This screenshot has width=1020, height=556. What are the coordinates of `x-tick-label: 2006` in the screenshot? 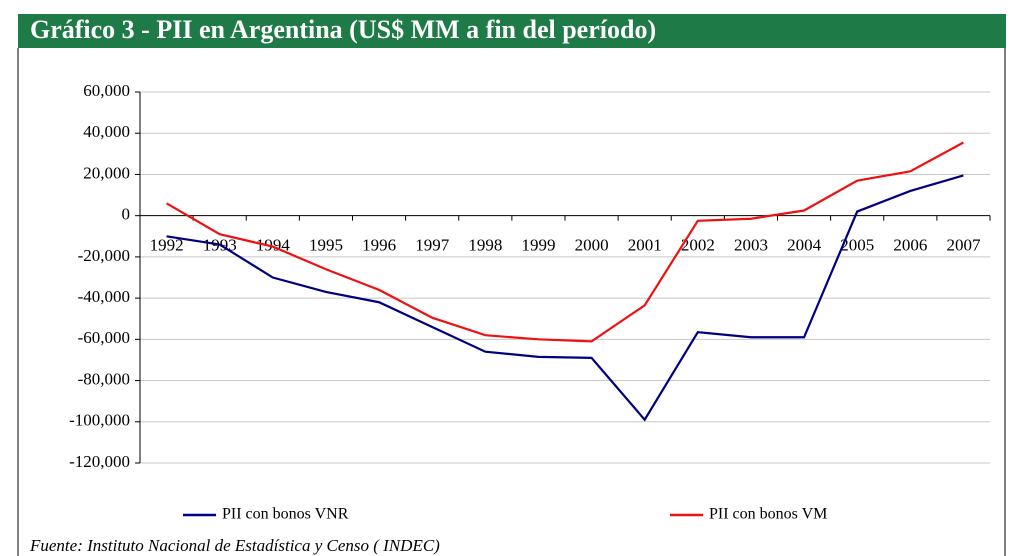 It's located at (910, 245).